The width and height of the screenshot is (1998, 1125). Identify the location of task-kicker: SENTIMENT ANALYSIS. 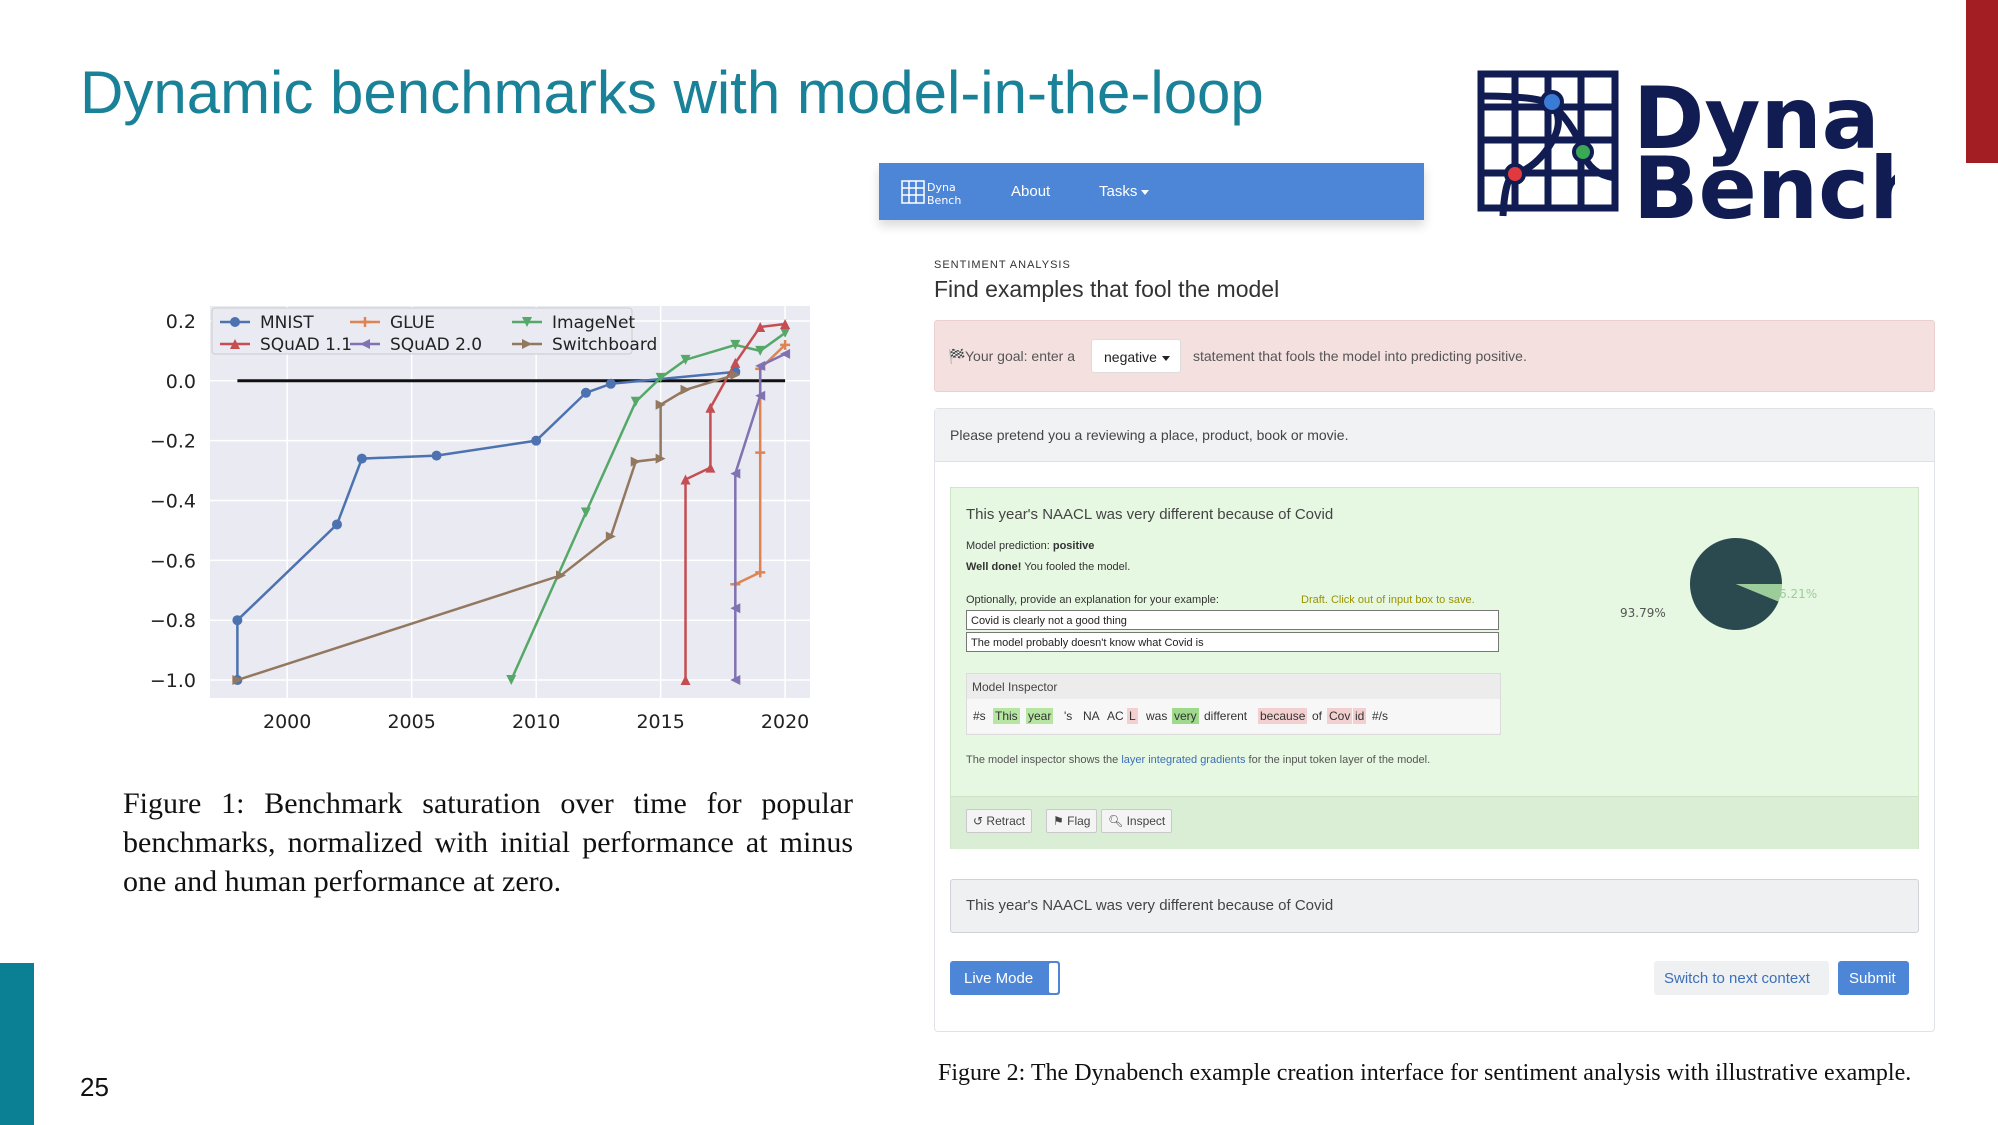
(1002, 265).